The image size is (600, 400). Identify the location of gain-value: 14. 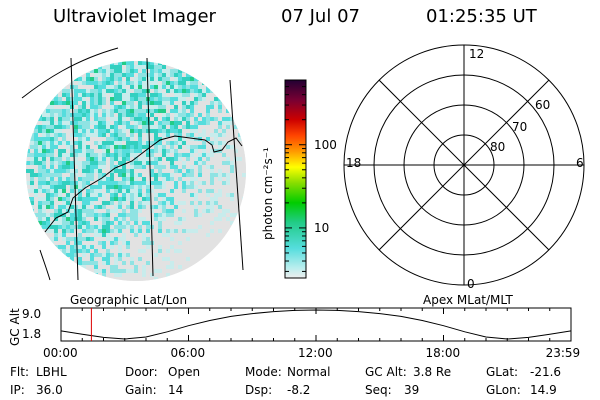
(176, 390).